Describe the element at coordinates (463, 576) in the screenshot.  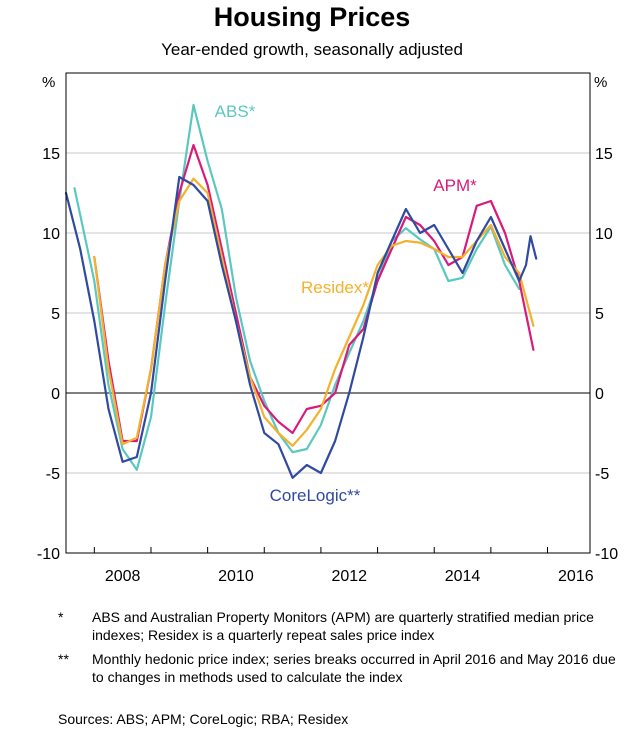
I see `x-tick-label: 2014` at that location.